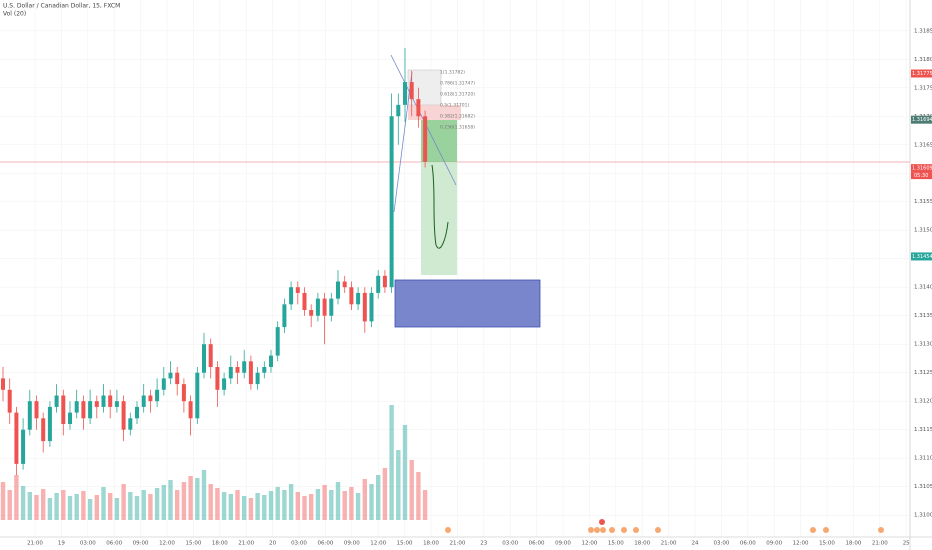 The image size is (932, 550). Describe the element at coordinates (923, 88) in the screenshot. I see `y-tick-label: 1.31750` at that location.